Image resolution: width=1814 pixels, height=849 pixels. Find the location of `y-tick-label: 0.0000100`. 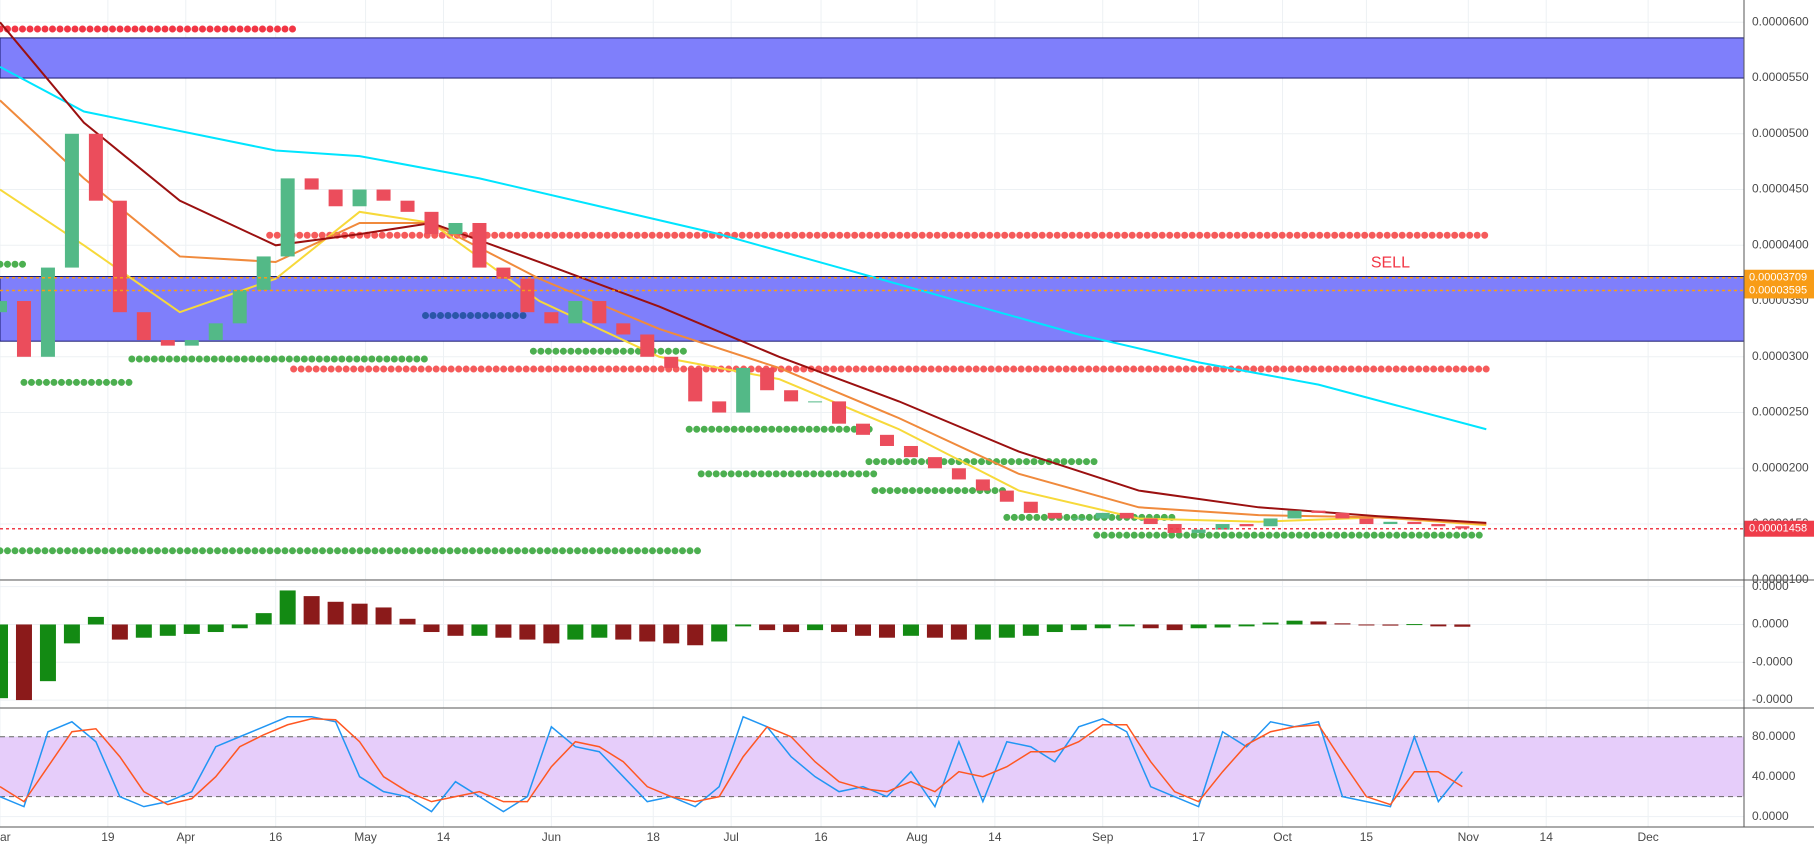

y-tick-label: 0.0000100 is located at coordinates (1780, 579).